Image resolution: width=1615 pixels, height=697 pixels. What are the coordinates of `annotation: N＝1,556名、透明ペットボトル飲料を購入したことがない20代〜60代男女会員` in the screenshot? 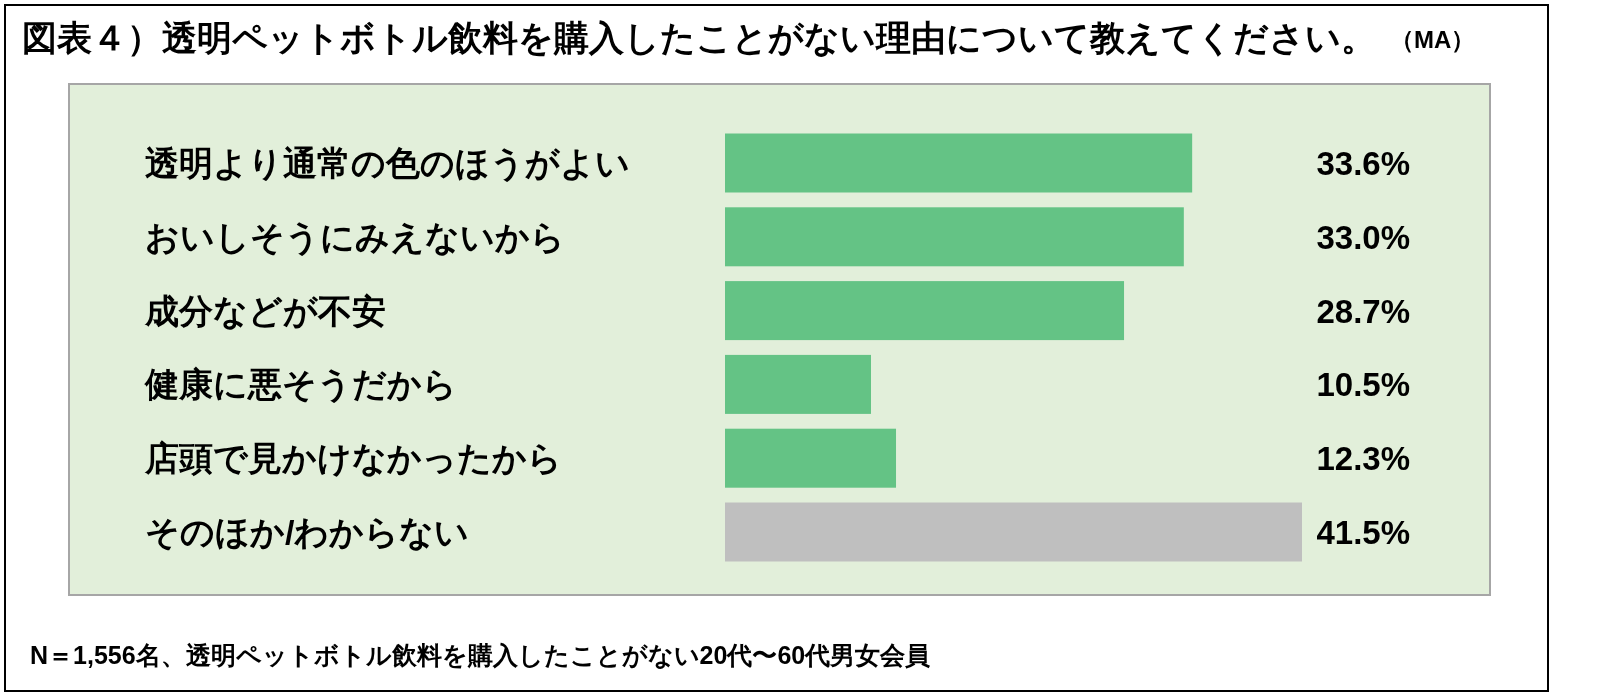 It's located at (480, 655).